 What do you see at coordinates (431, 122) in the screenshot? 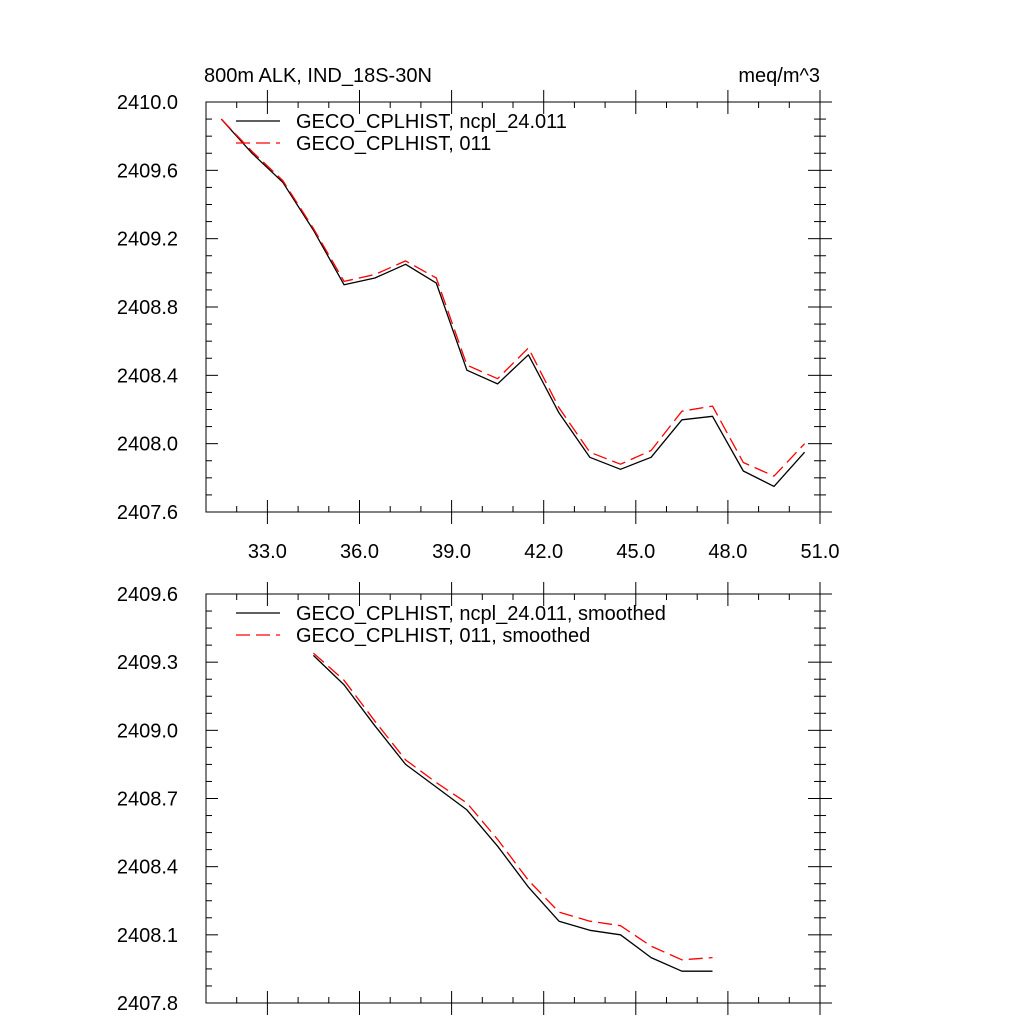
I see `legend-label-1: GECO_CPLHIST, ncpl_24.011` at bounding box center [431, 122].